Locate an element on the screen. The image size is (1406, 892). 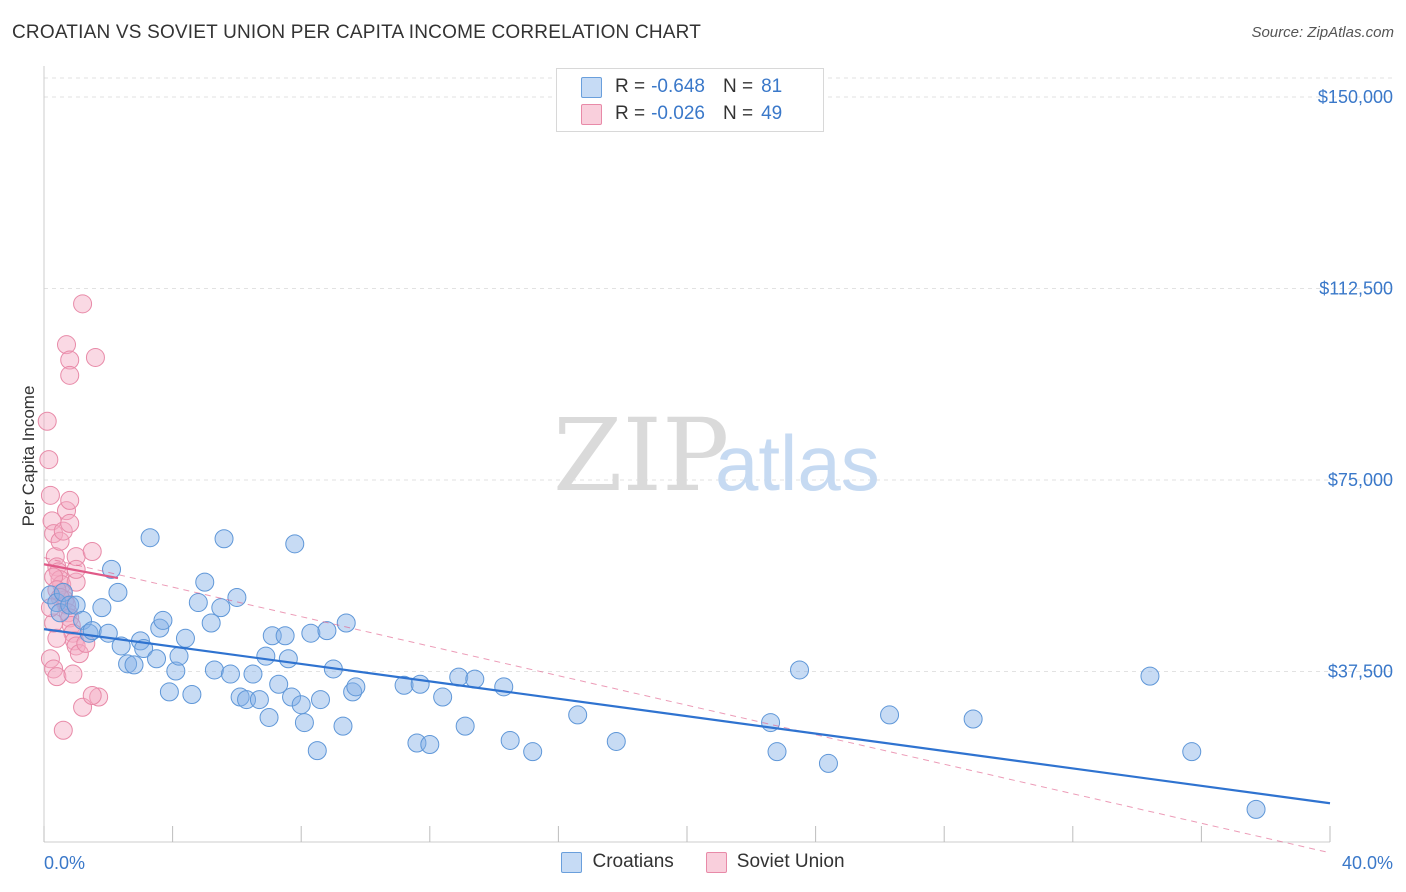
x-tick-label-left: 0.0% is located at coordinates (64, 863).